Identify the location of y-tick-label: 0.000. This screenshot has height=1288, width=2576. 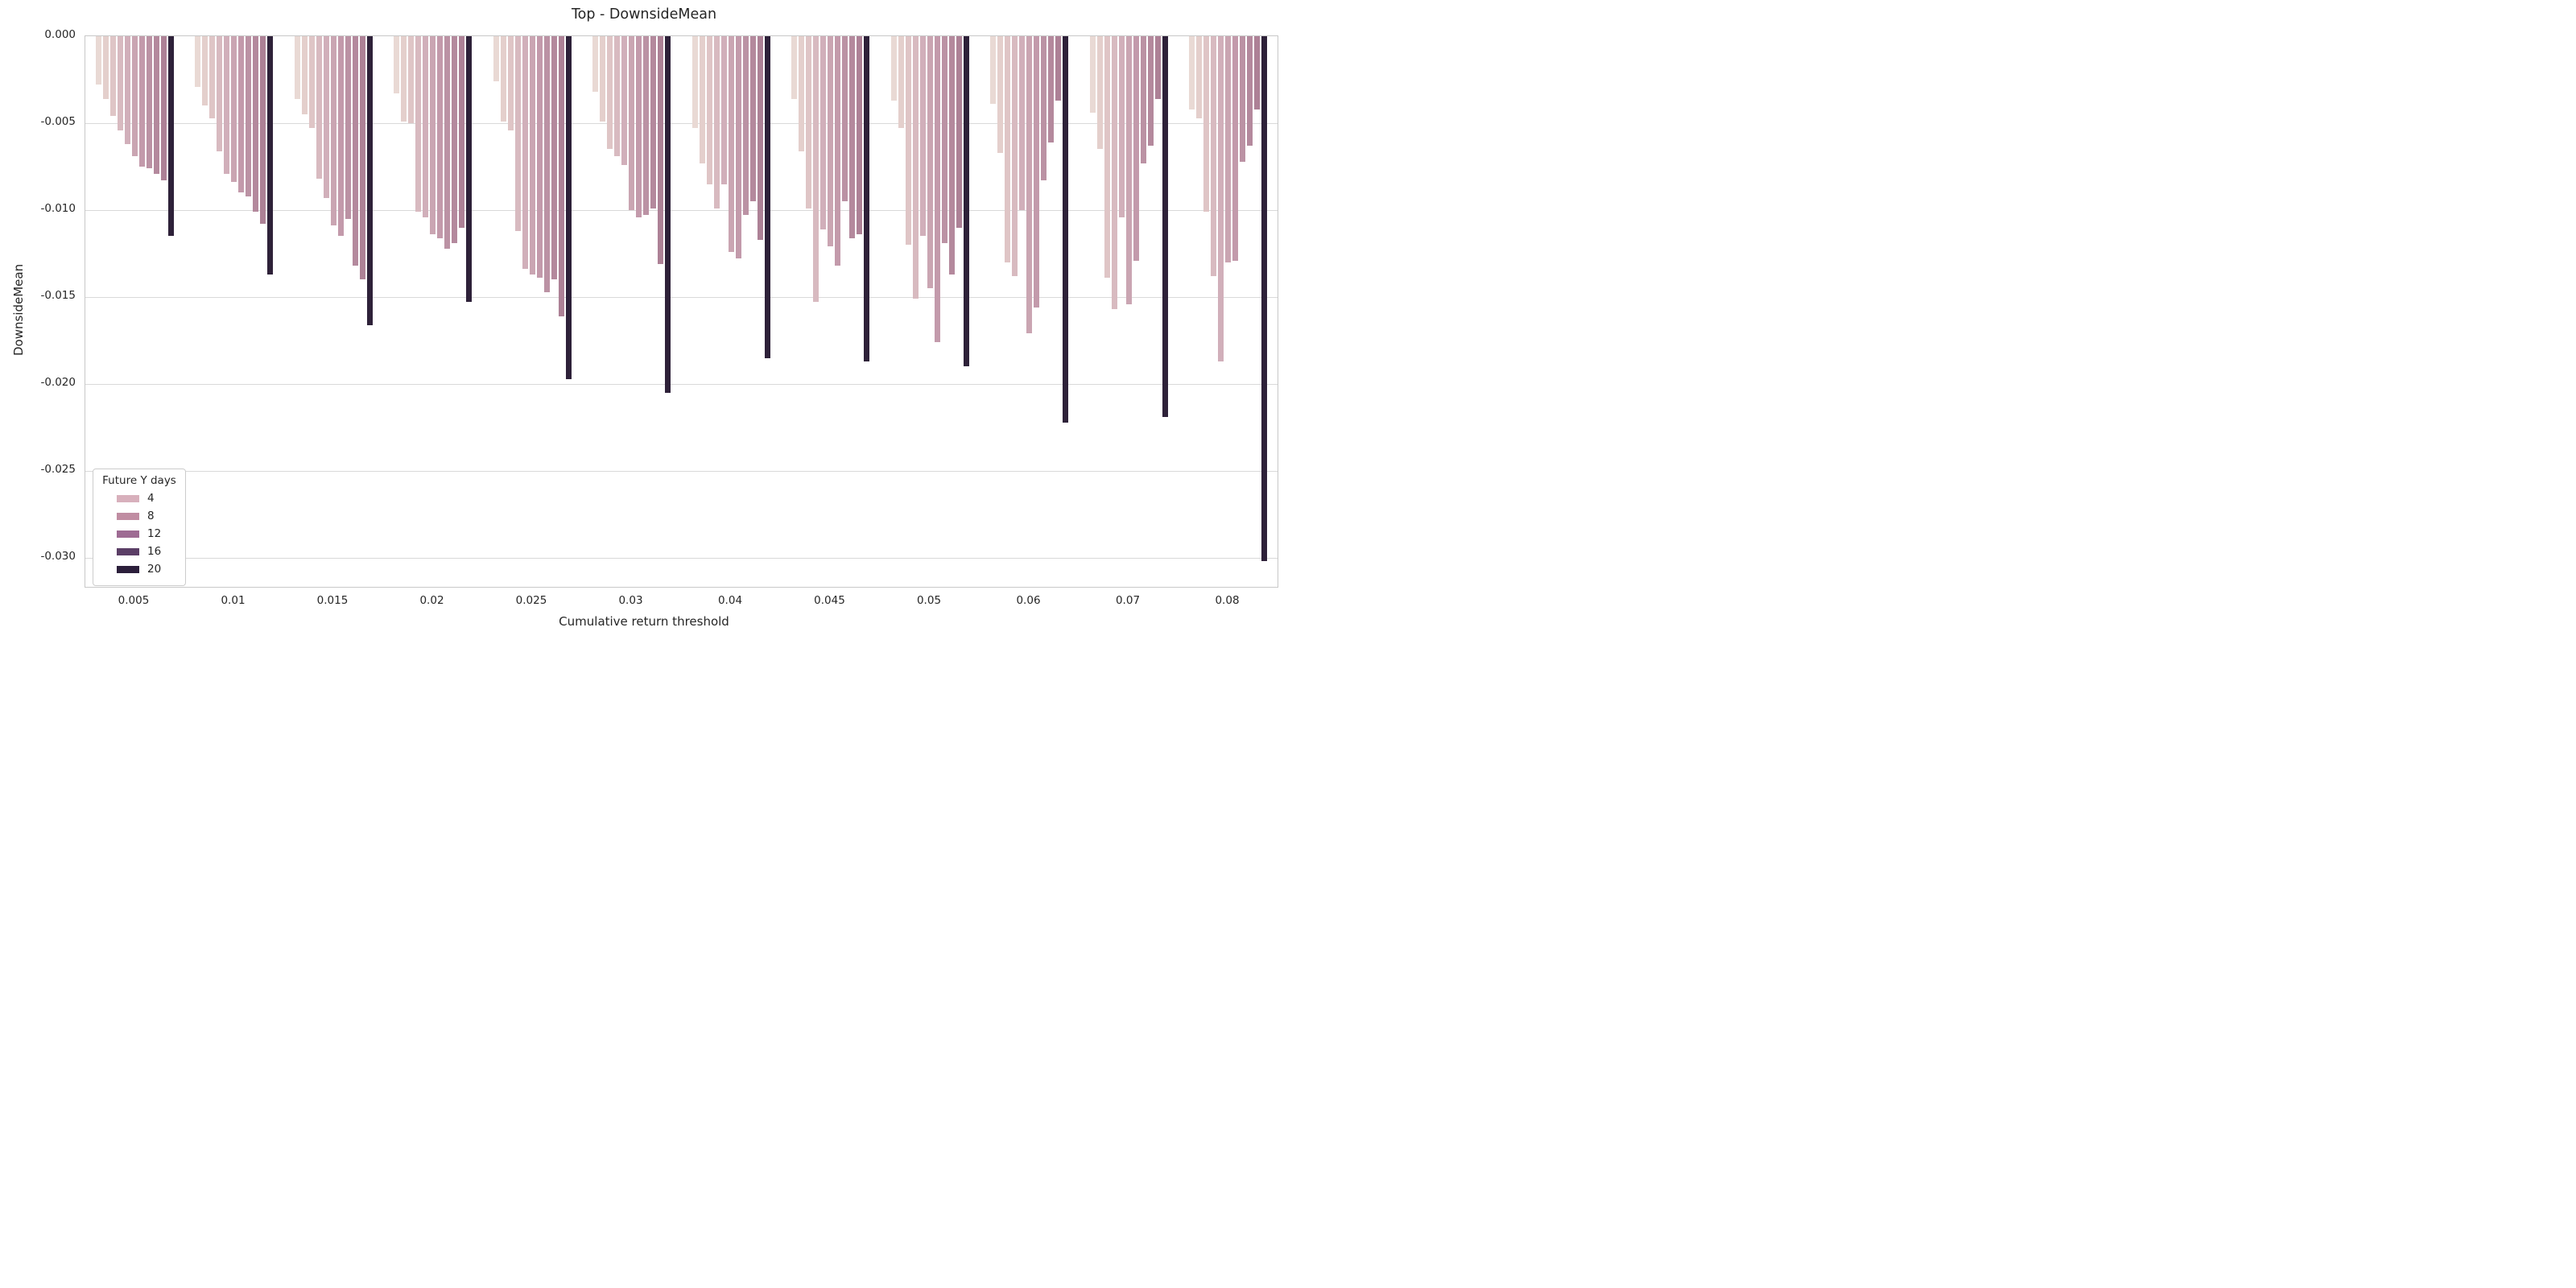
(60, 34).